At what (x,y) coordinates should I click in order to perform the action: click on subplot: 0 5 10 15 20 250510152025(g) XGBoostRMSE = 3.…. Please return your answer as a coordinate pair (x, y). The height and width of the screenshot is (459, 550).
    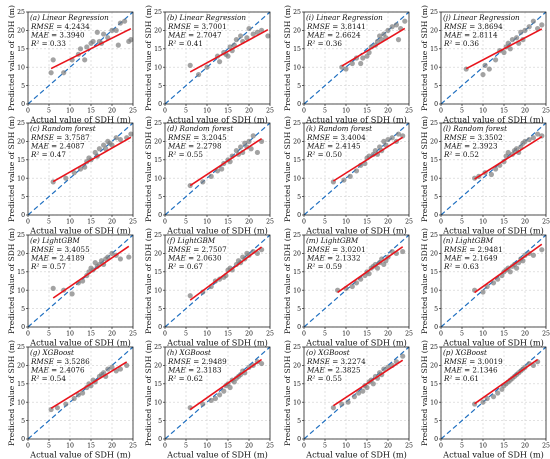
    Looking at the image, I should click on (72, 399).